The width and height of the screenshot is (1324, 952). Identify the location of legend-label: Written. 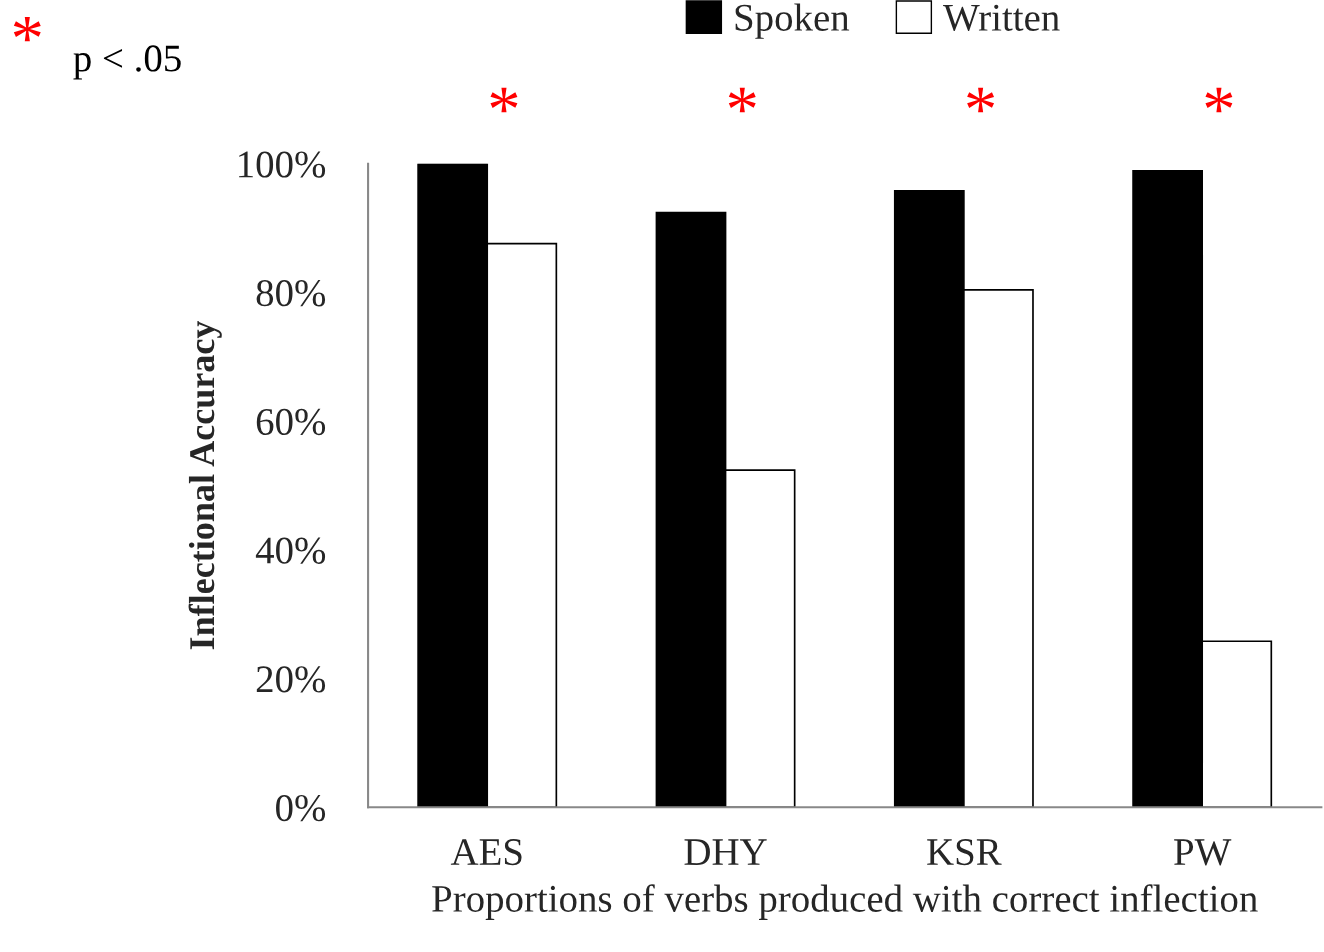
(1001, 18).